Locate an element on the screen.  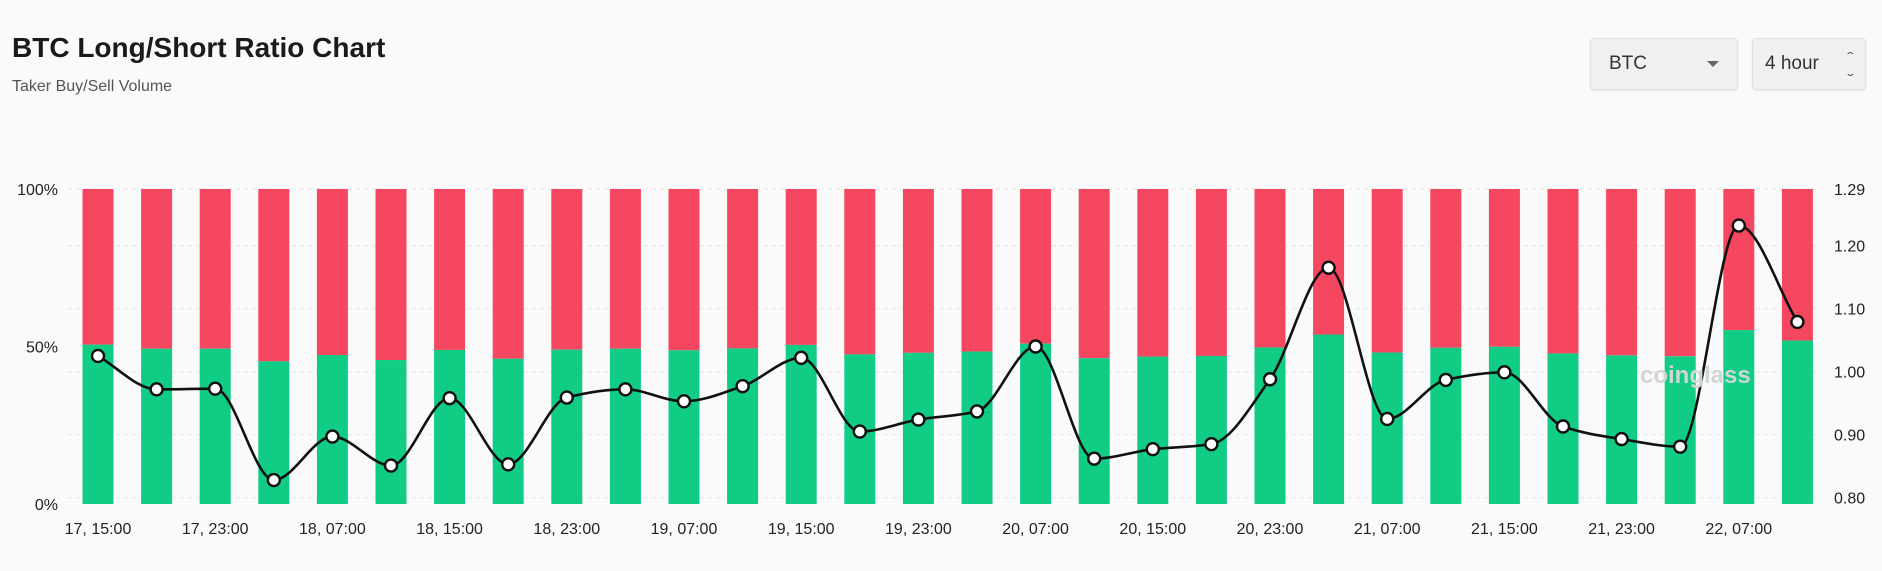
left-axis-tick-label: 50% is located at coordinates (42, 348).